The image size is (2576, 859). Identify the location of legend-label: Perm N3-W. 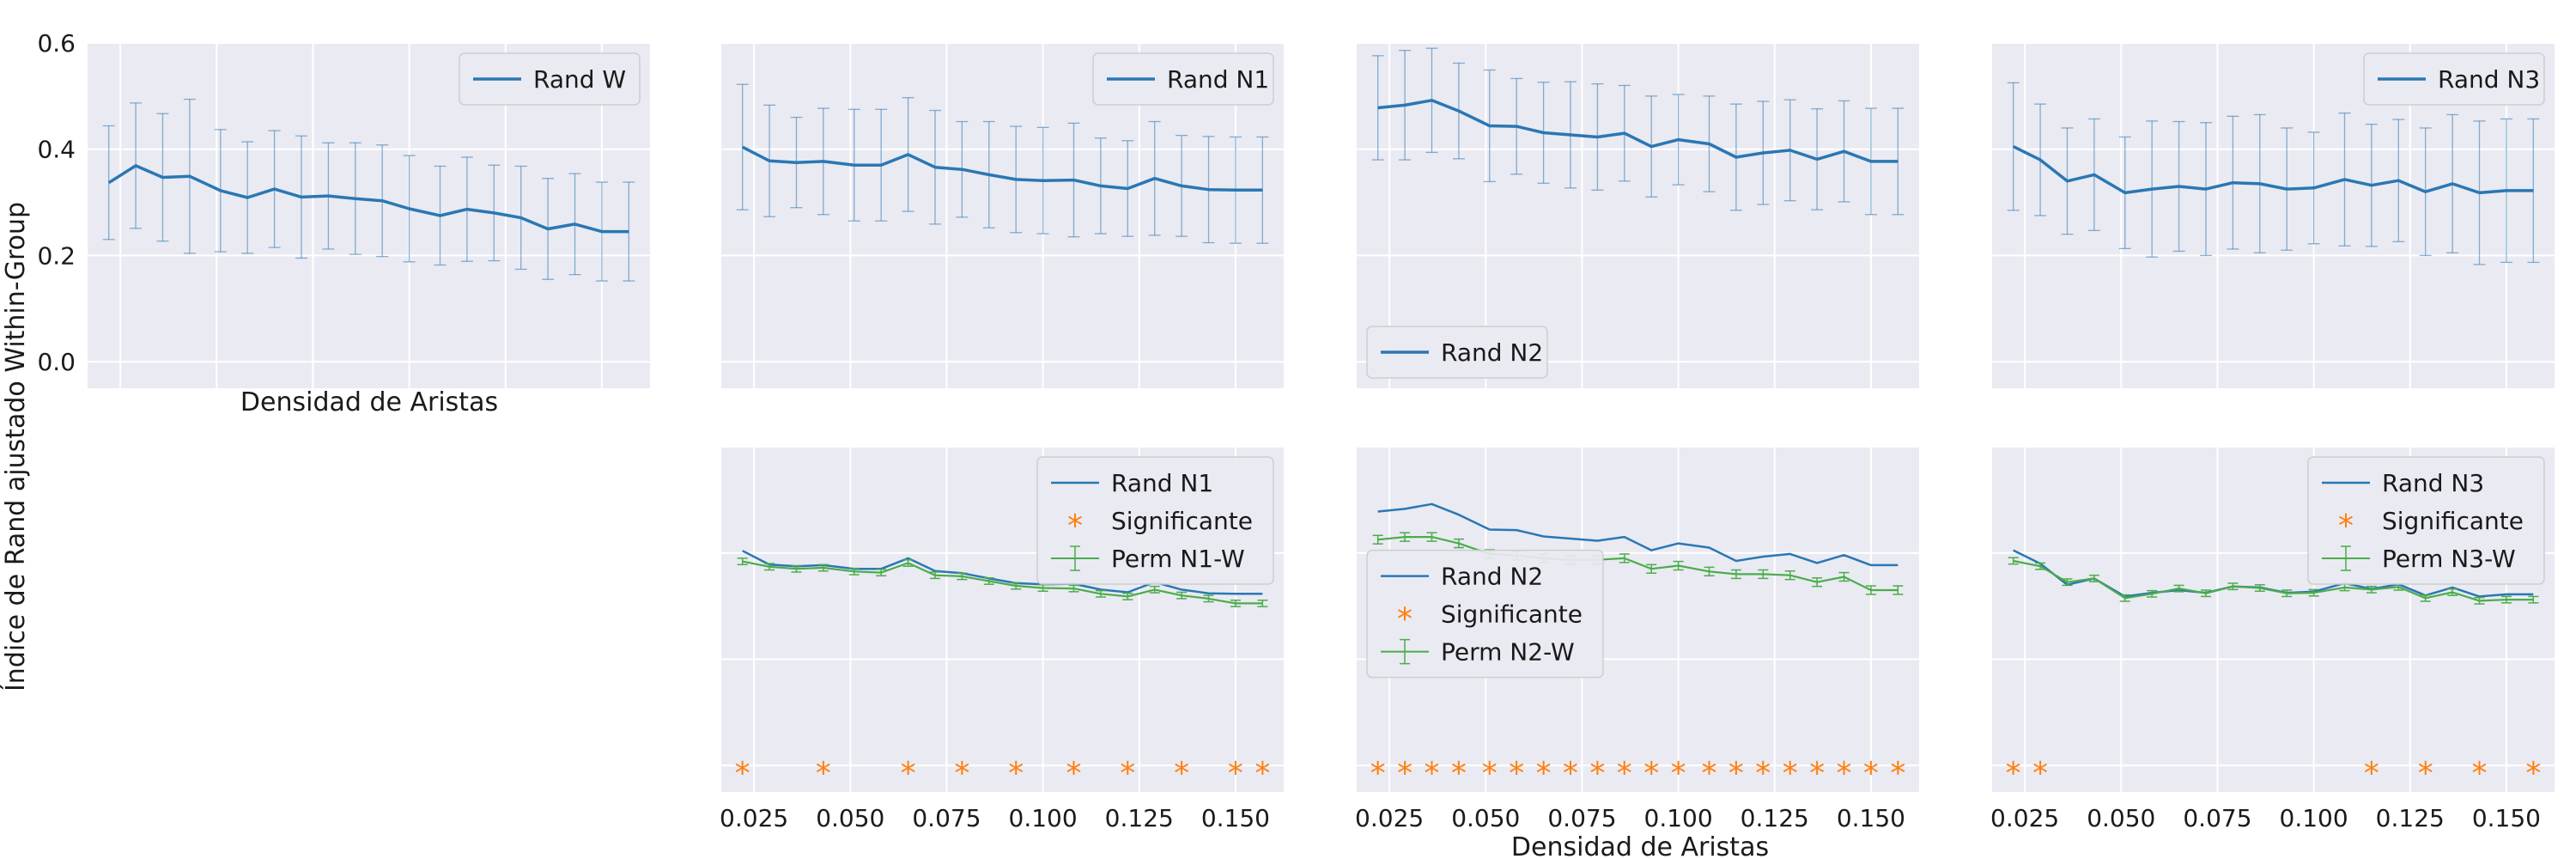
(2449, 559).